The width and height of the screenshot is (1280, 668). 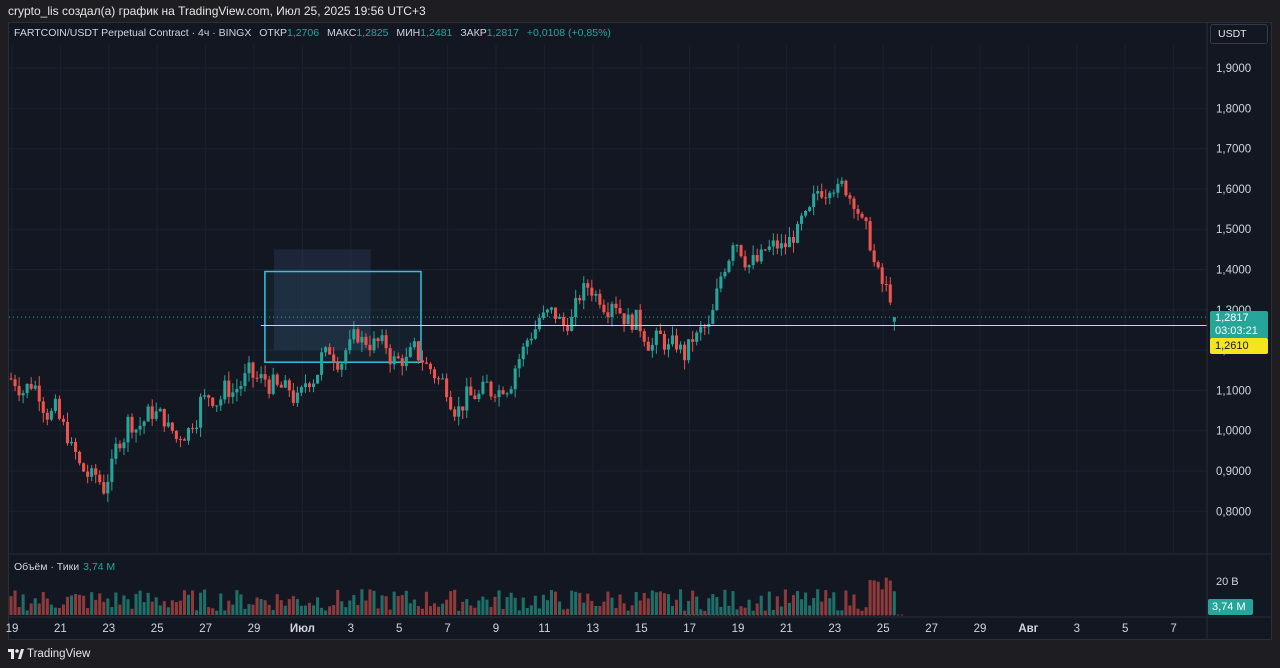 I want to click on volume-legend: Объём · Тики 3,74 M, so click(x=64, y=567).